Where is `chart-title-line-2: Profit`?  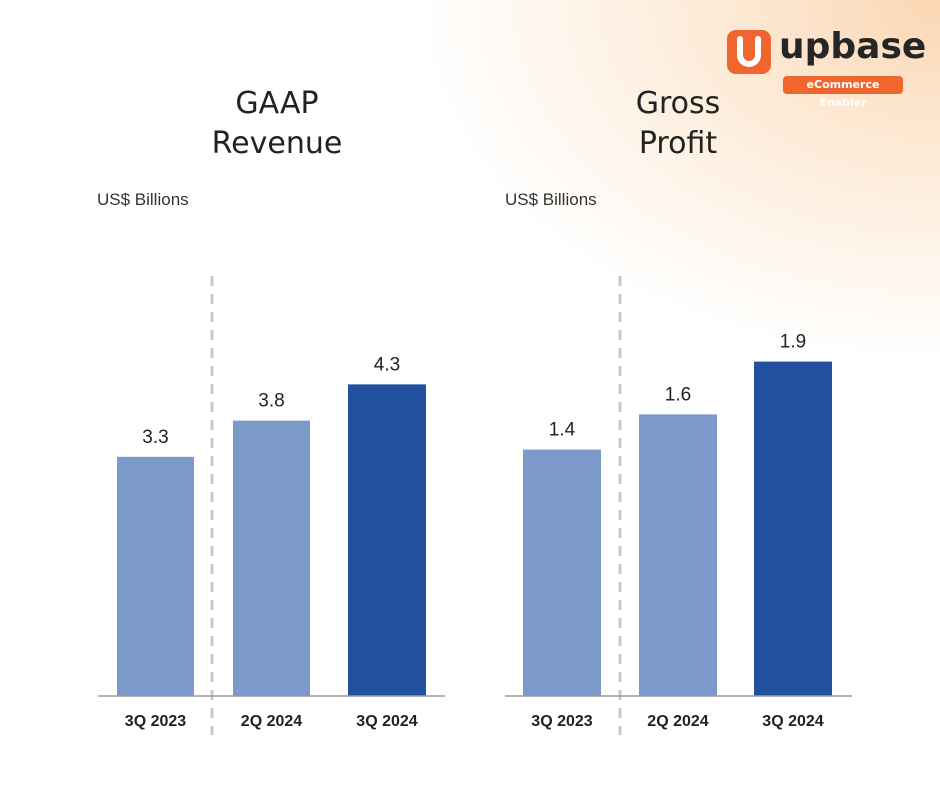
chart-title-line-2: Profit is located at coordinates (678, 143).